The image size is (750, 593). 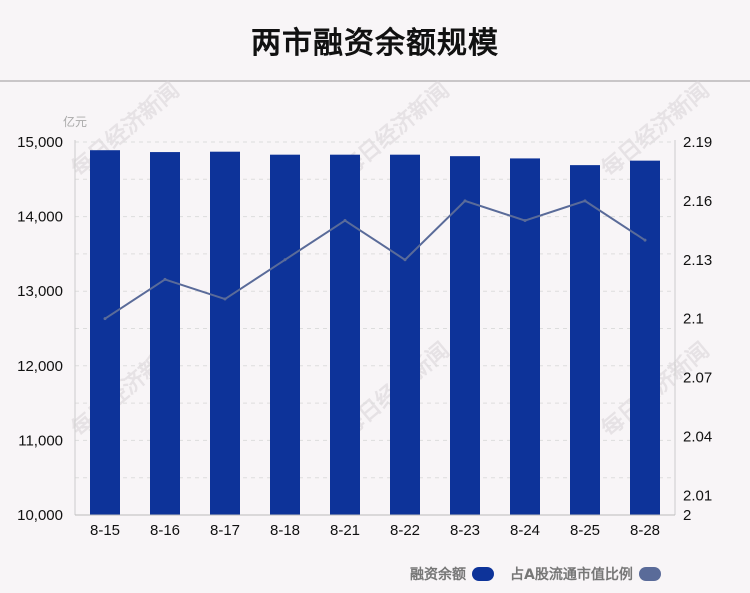 What do you see at coordinates (697, 436) in the screenshot?
I see `right-tick-2: 2.04` at bounding box center [697, 436].